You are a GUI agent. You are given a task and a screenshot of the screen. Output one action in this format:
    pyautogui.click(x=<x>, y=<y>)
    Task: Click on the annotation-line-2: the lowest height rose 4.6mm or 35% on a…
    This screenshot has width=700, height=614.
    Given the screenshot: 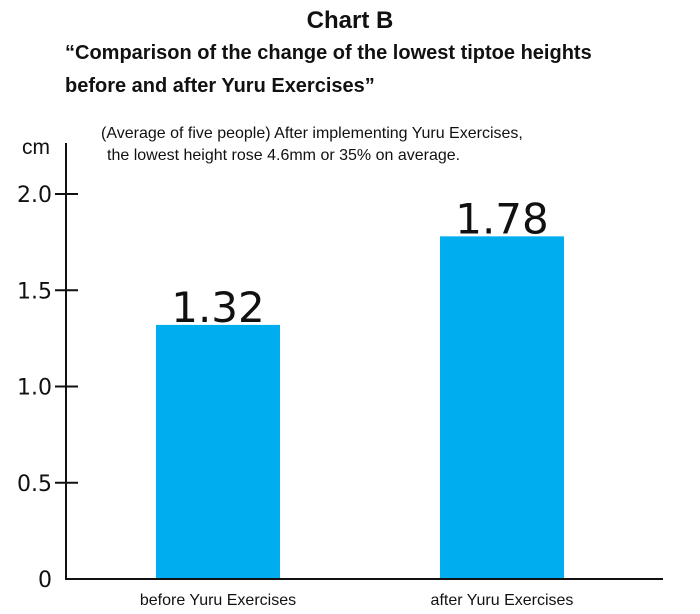 What is the action you would take?
    pyautogui.click(x=283, y=155)
    